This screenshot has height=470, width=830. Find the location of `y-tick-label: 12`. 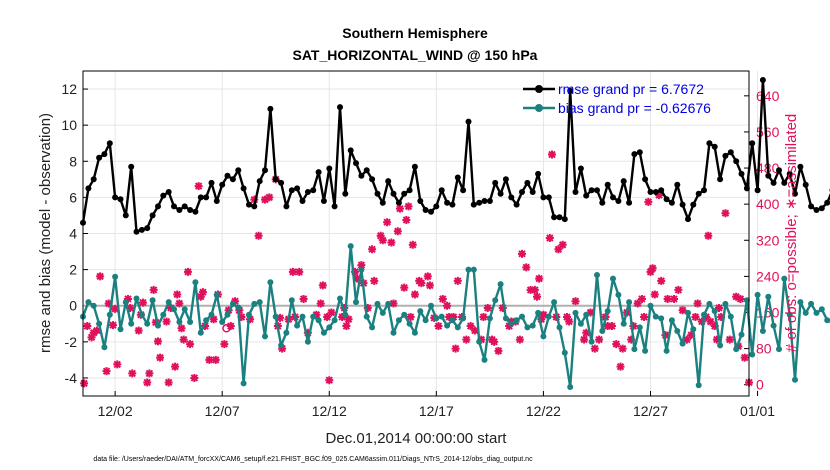

y-tick-label: 12 is located at coordinates (69, 89).